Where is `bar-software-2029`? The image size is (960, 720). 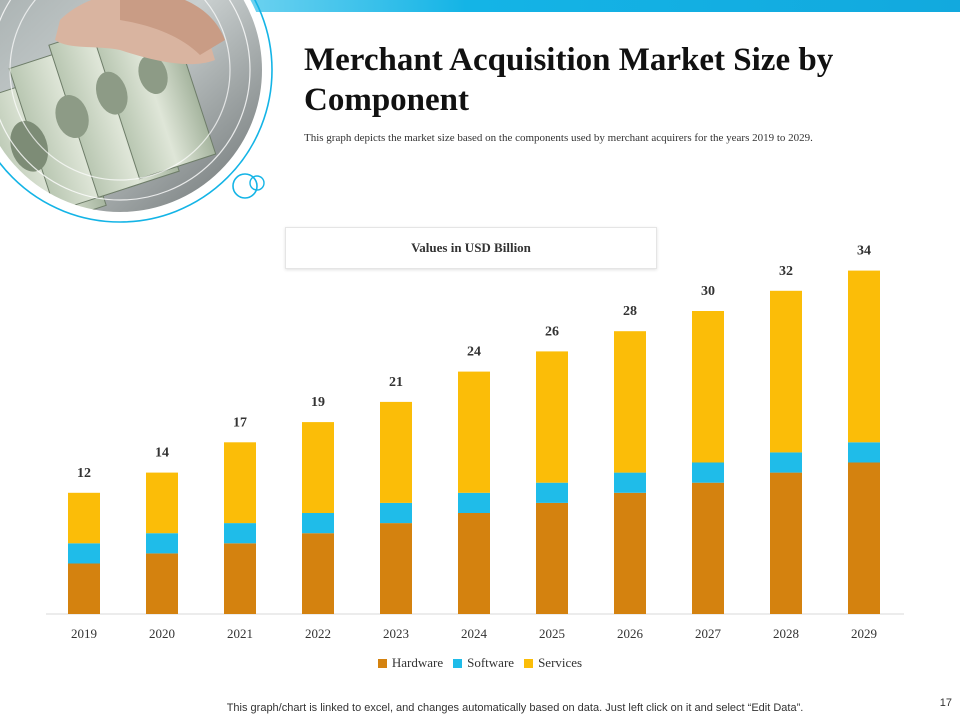 bar-software-2029 is located at coordinates (864, 452).